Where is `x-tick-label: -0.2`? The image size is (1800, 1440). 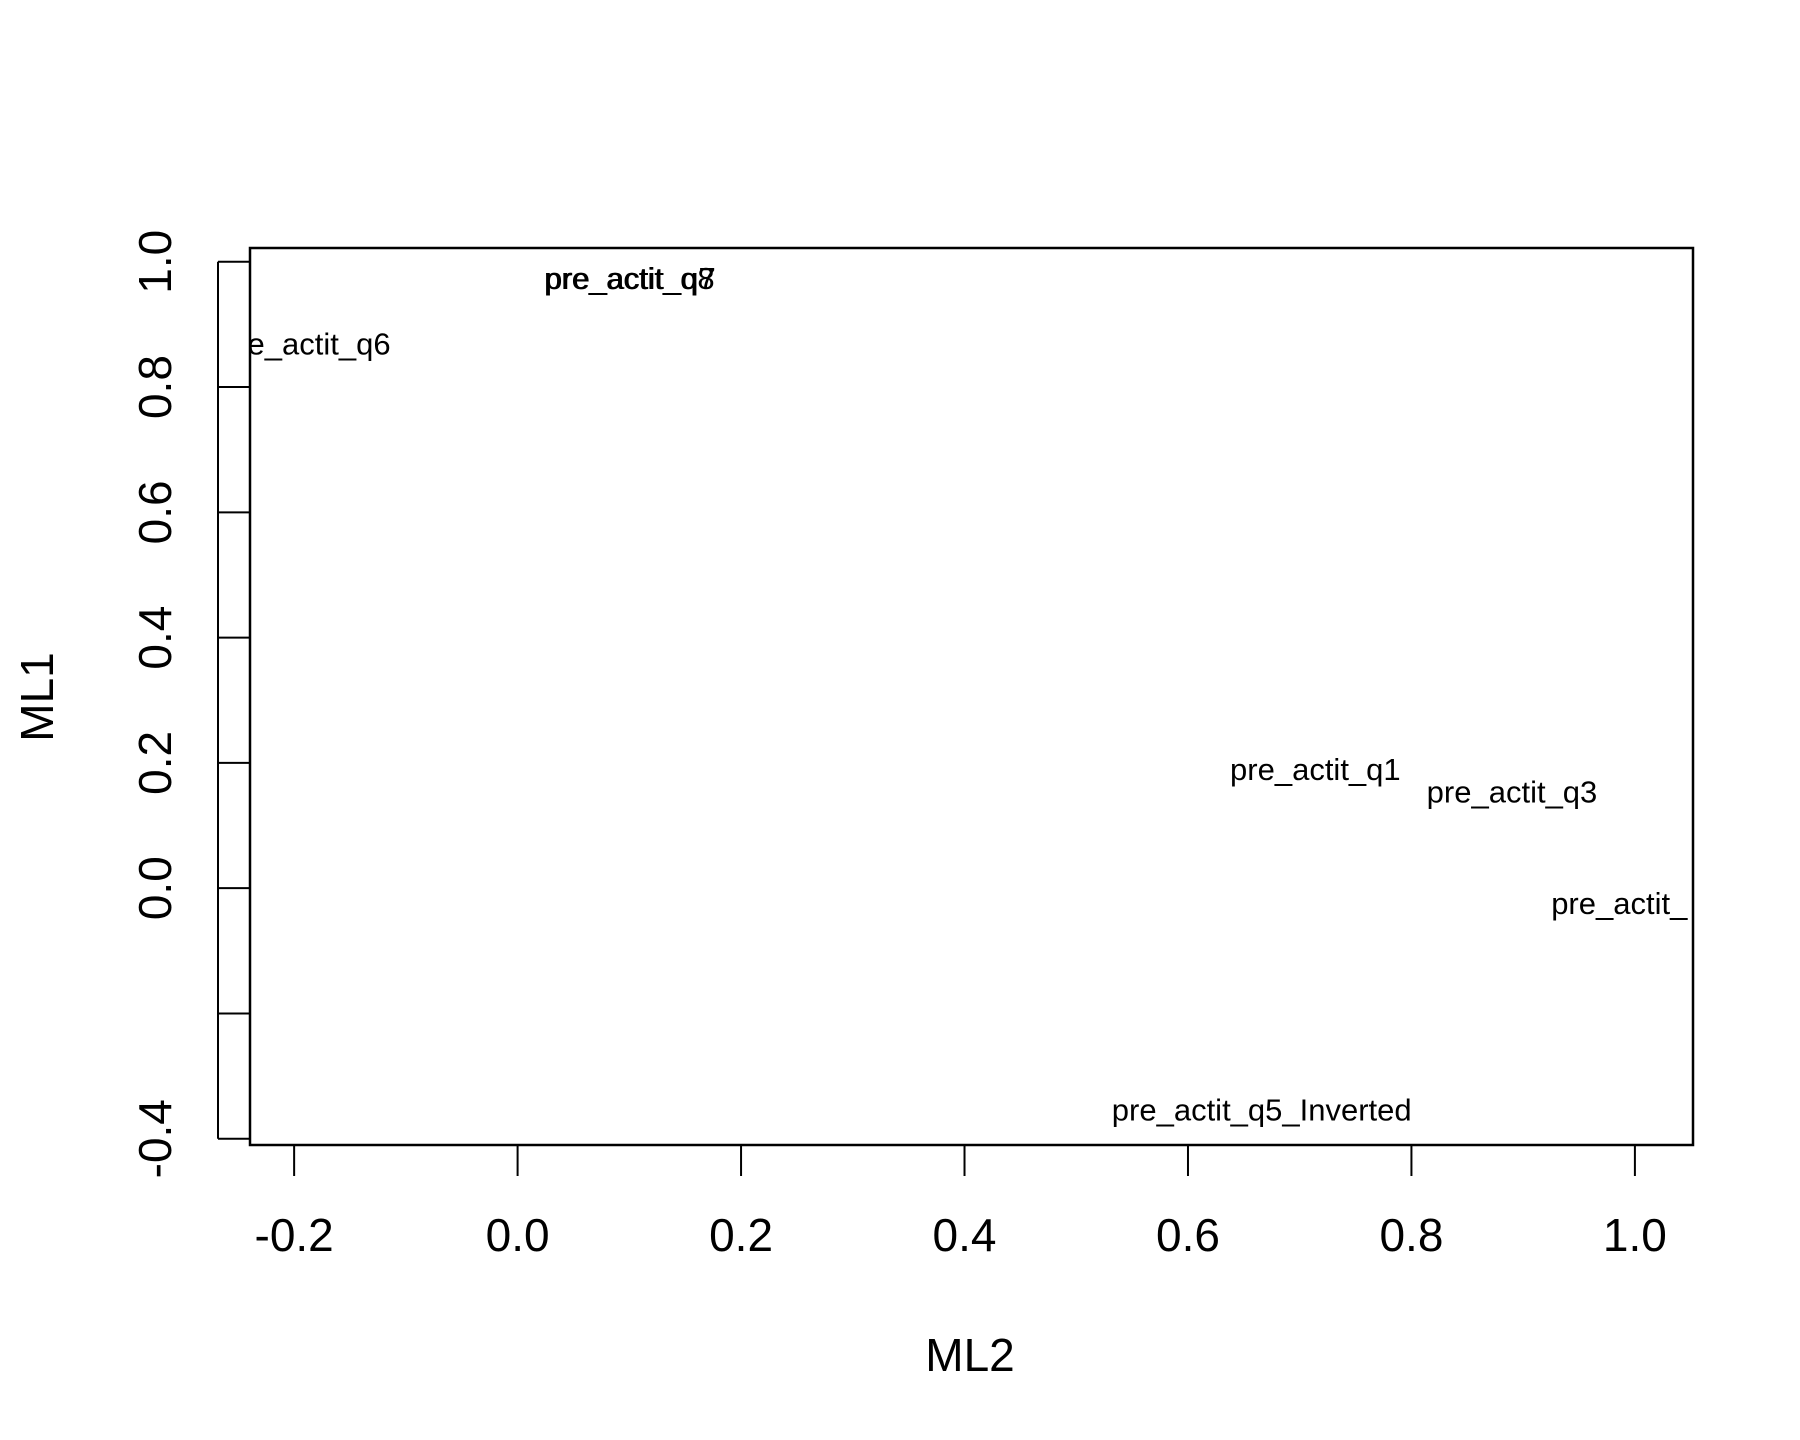
x-tick-label: -0.2 is located at coordinates (294, 1235).